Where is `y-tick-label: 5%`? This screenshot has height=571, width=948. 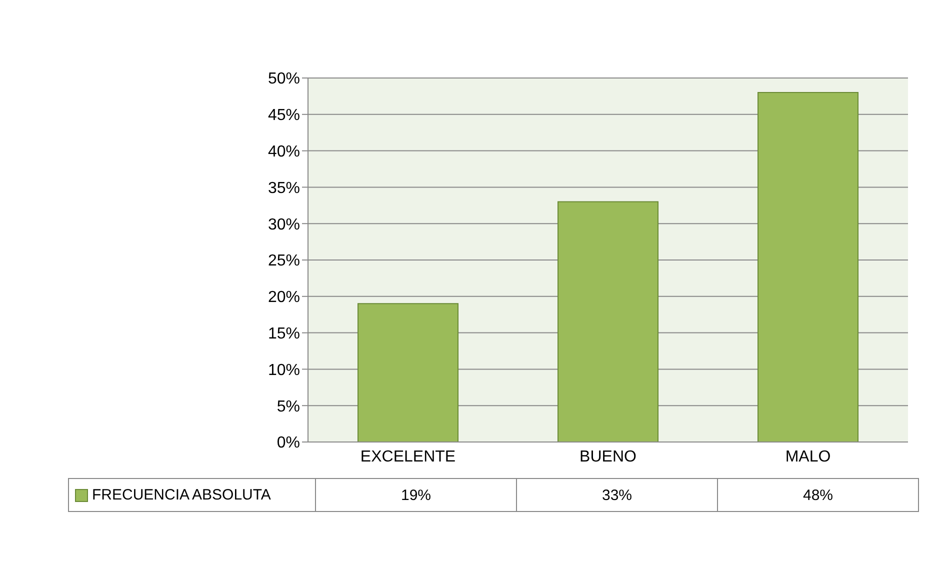
y-tick-label: 5% is located at coordinates (288, 407).